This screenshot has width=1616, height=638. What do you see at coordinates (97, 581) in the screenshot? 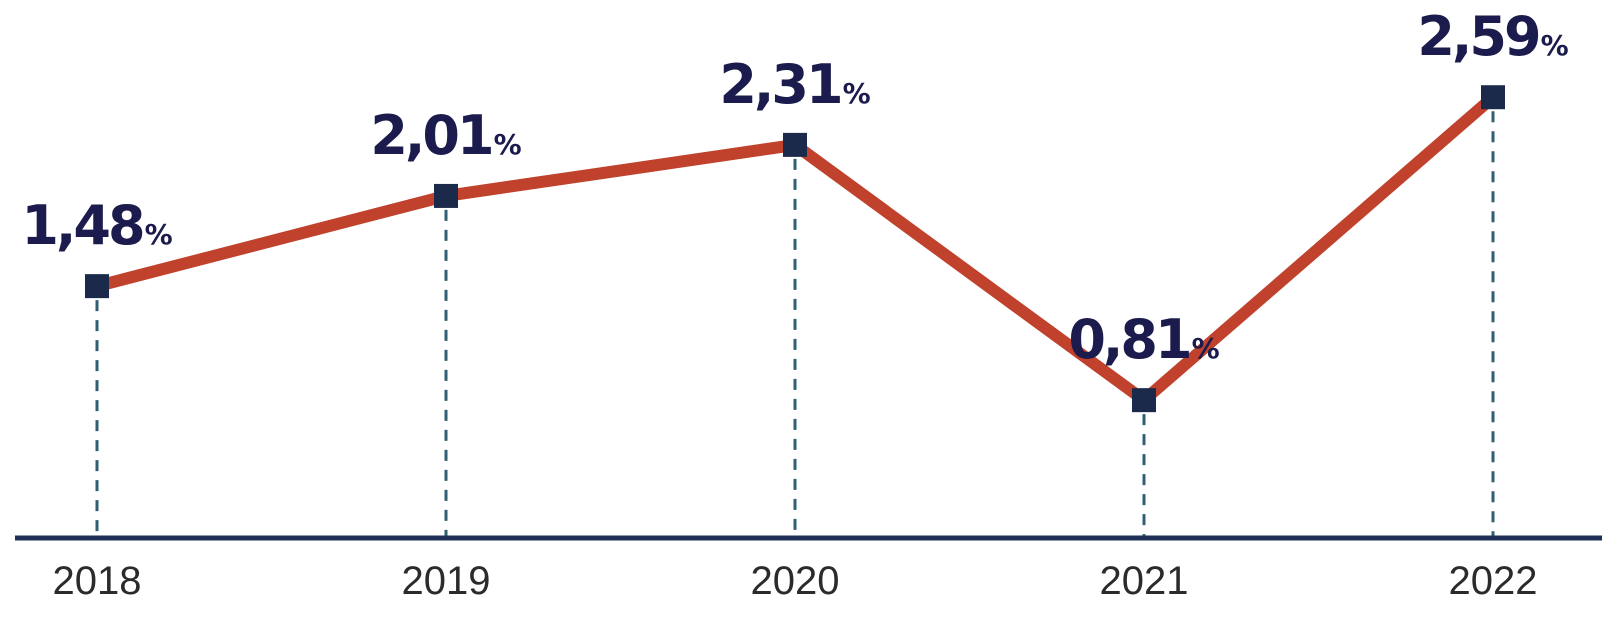
I see `x-tick-2018: 2018` at bounding box center [97, 581].